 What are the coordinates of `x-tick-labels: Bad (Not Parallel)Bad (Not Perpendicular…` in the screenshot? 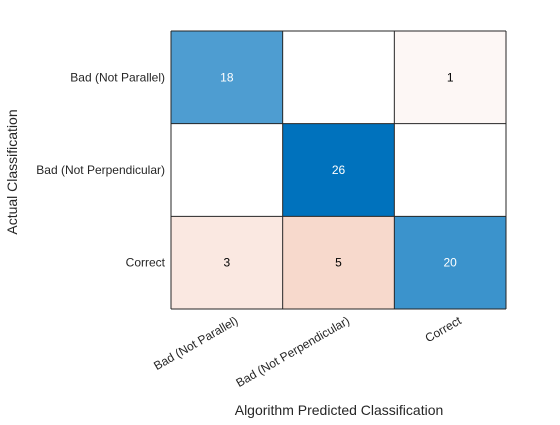 It's located at (307, 351).